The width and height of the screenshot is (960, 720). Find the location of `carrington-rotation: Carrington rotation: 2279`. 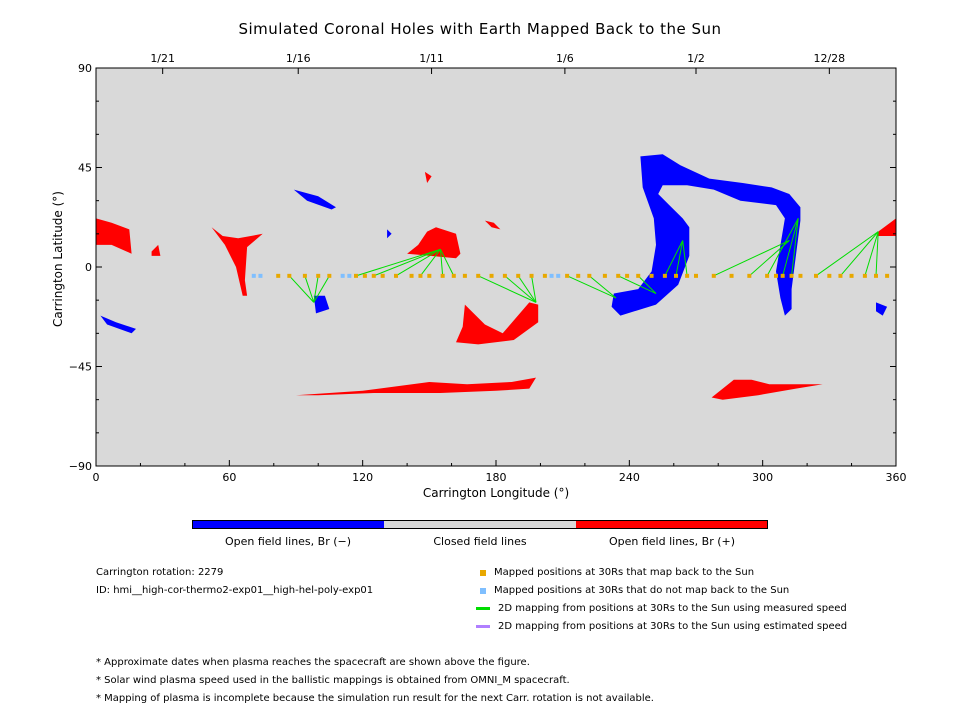

carrington-rotation: Carrington rotation: 2279 is located at coordinates (160, 572).